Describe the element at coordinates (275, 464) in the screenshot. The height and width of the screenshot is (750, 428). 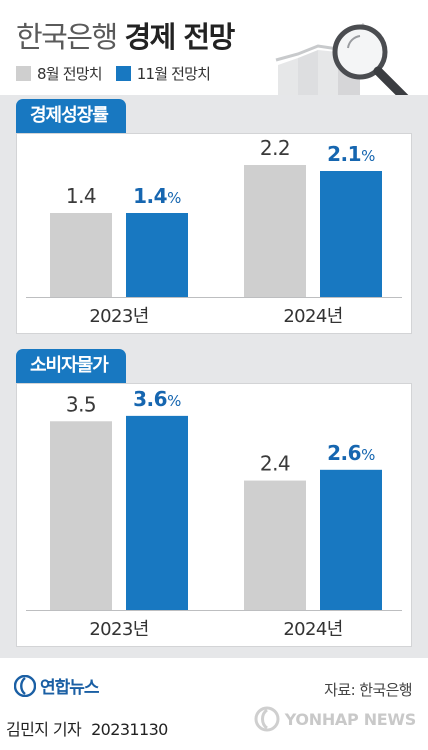
I see `value-label-c1-1-s0: 2.4` at that location.